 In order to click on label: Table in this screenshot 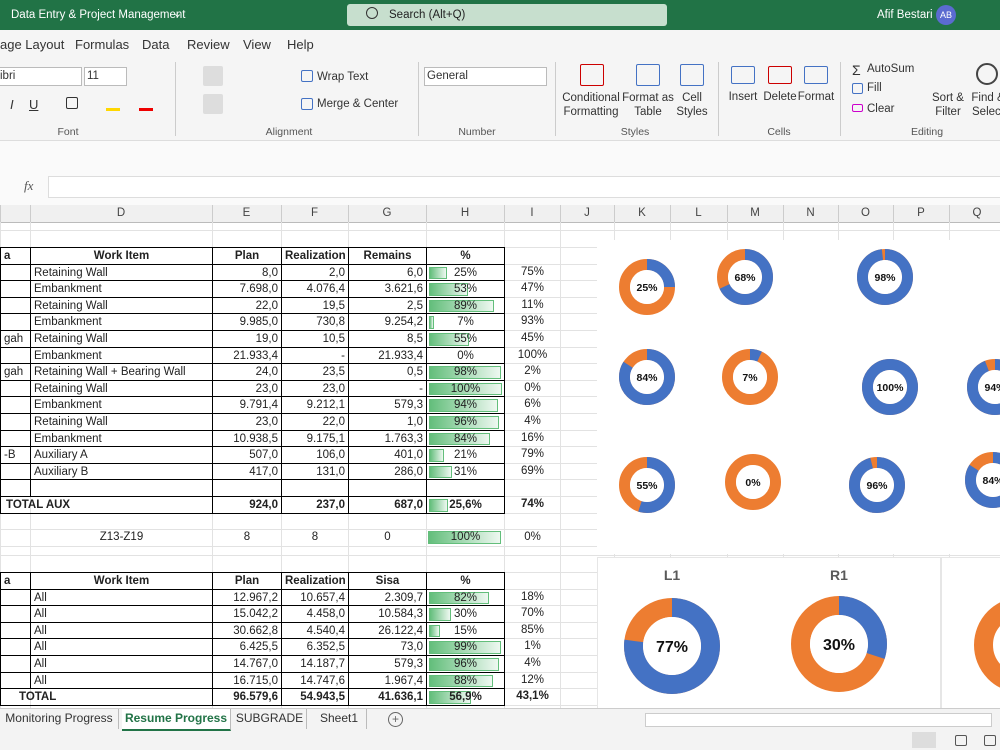, I will do `click(648, 112)`.